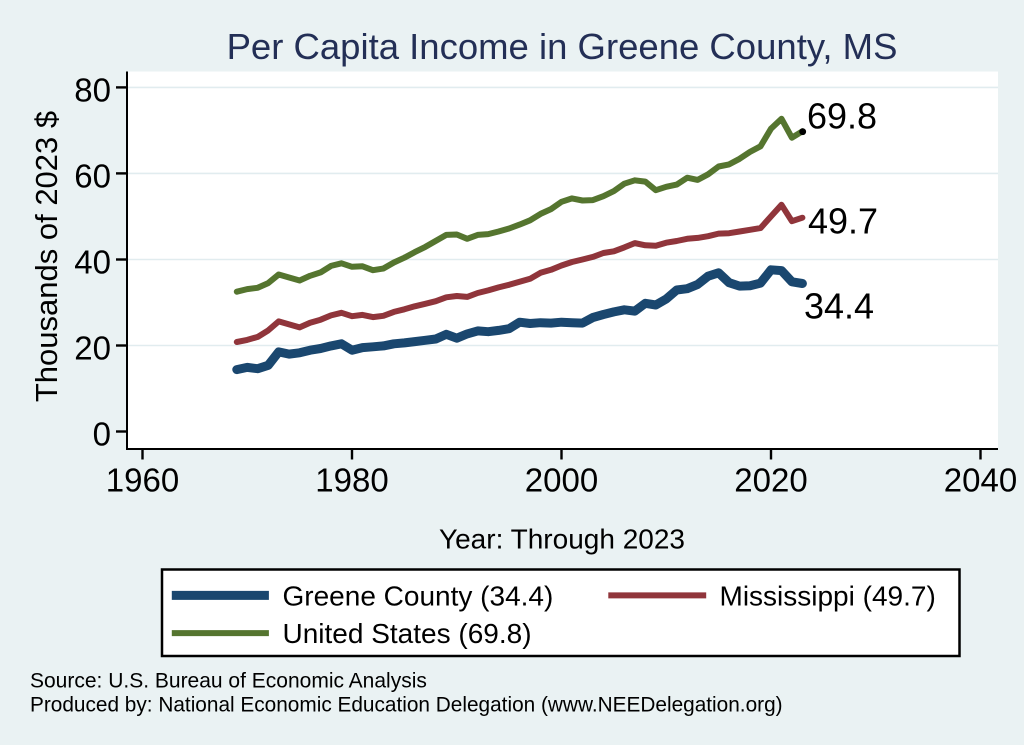  Describe the element at coordinates (102, 434) in the screenshot. I see `svg-text: 0` at that location.